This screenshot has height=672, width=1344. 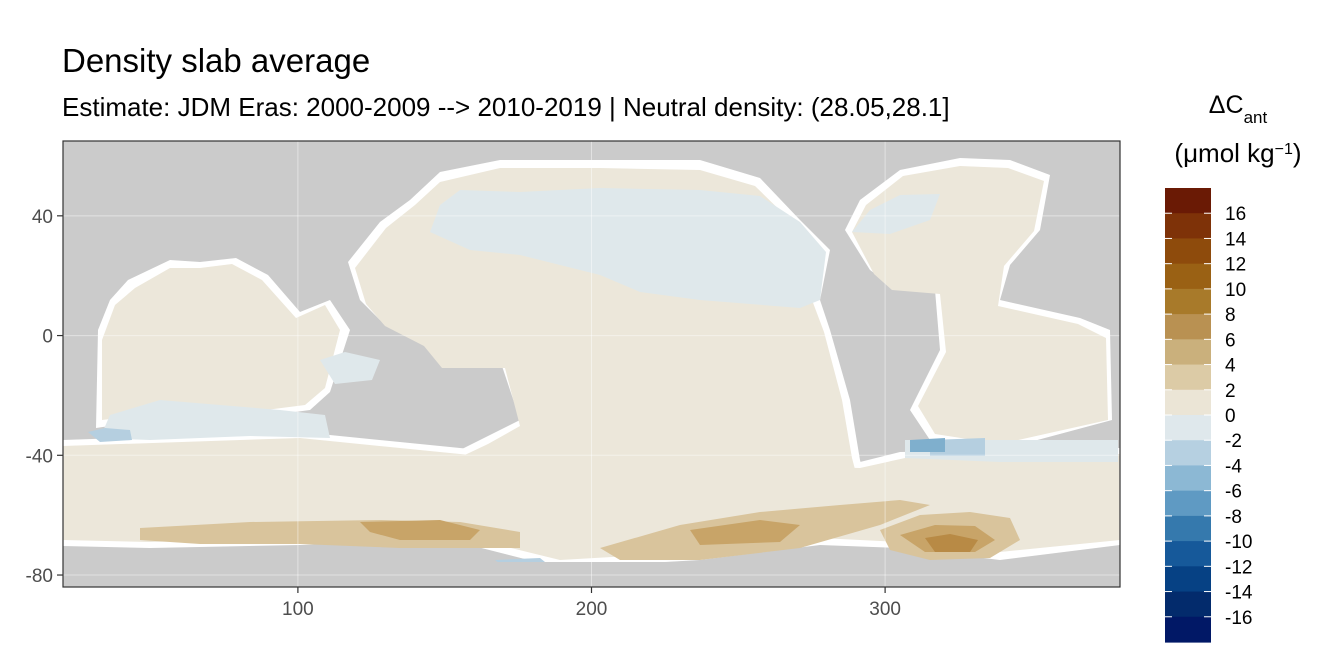 What do you see at coordinates (745, 532) in the screenshot?
I see `pacific-antarctic-positive-core` at bounding box center [745, 532].